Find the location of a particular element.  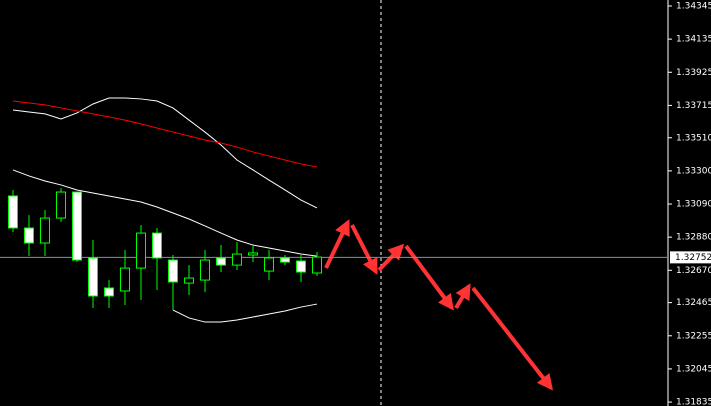

y-tick-label: 1.33090 is located at coordinates (693, 205).